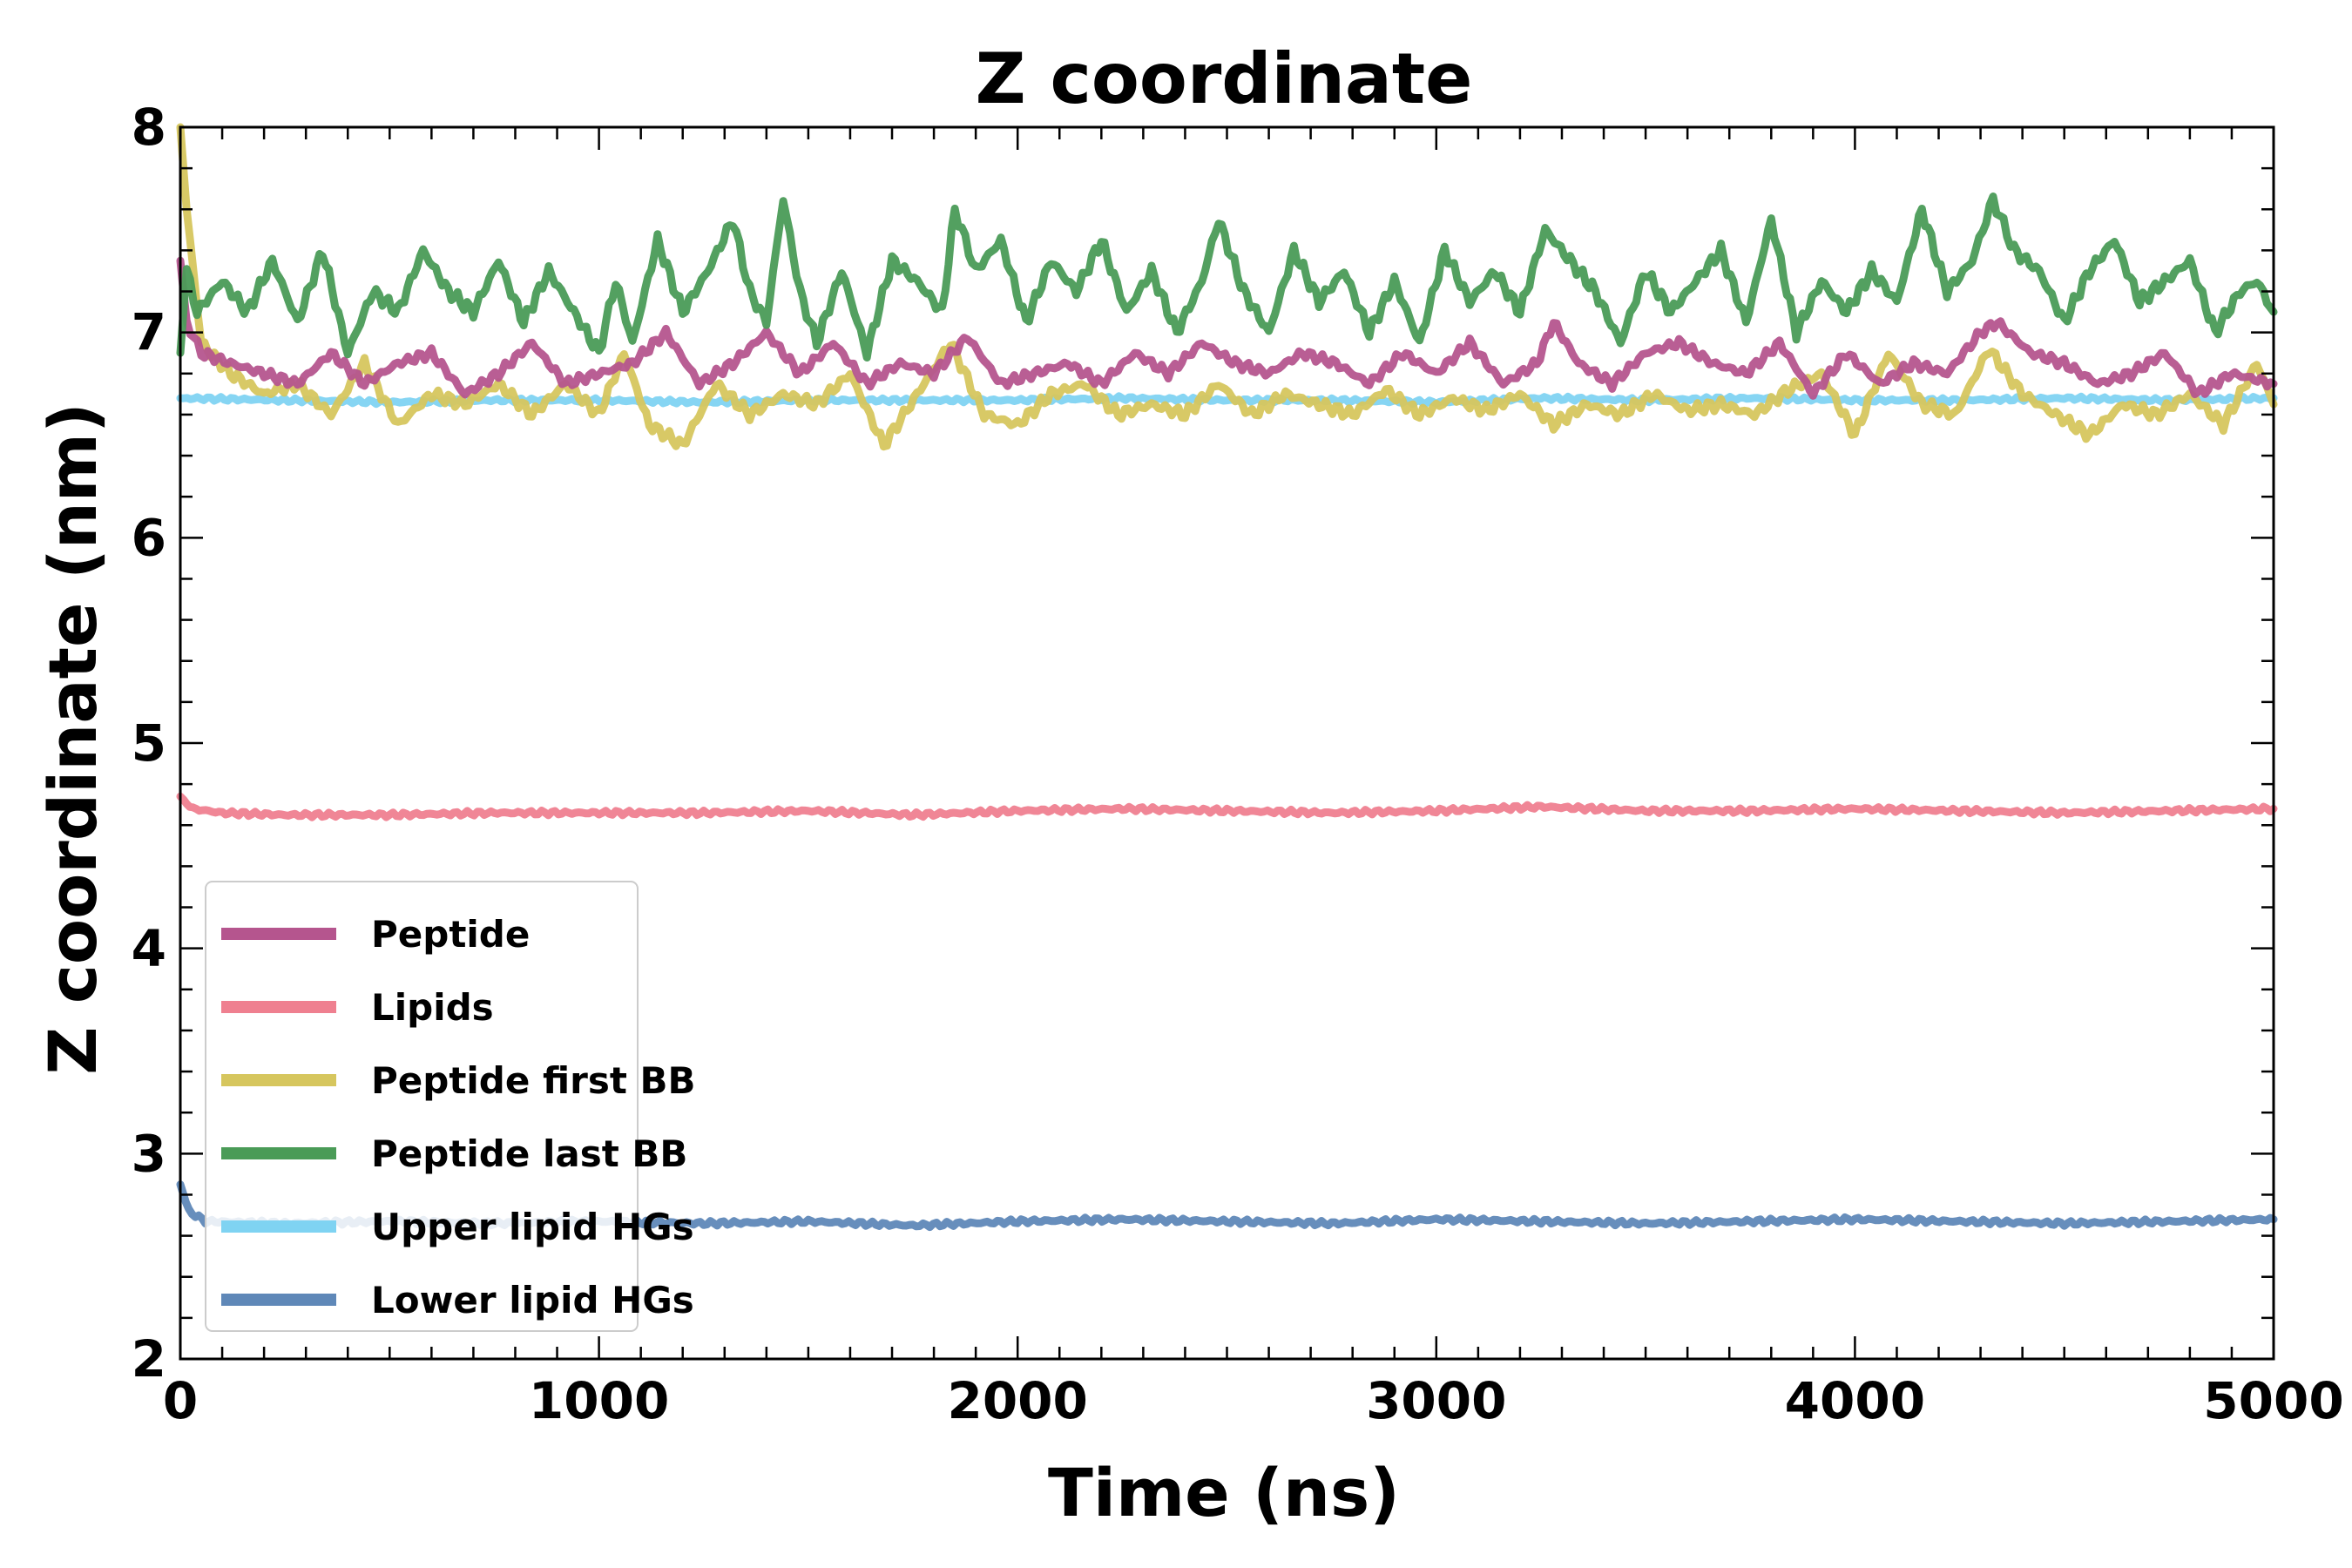  What do you see at coordinates (149, 1359) in the screenshot?
I see `y-tick-label: 2` at bounding box center [149, 1359].